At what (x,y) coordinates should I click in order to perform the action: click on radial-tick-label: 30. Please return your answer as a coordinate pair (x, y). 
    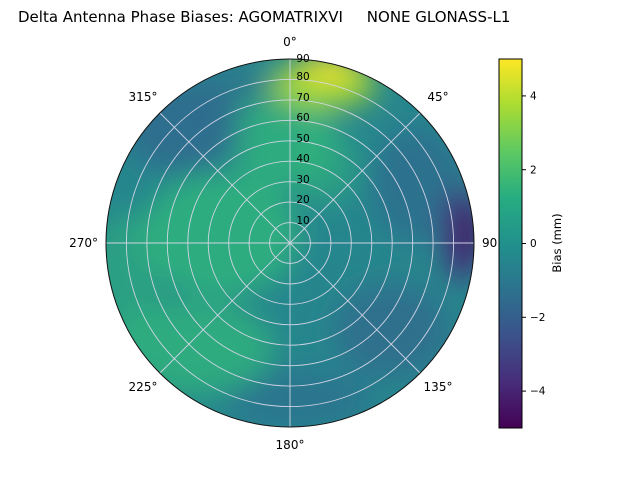
    Looking at the image, I should click on (302, 180).